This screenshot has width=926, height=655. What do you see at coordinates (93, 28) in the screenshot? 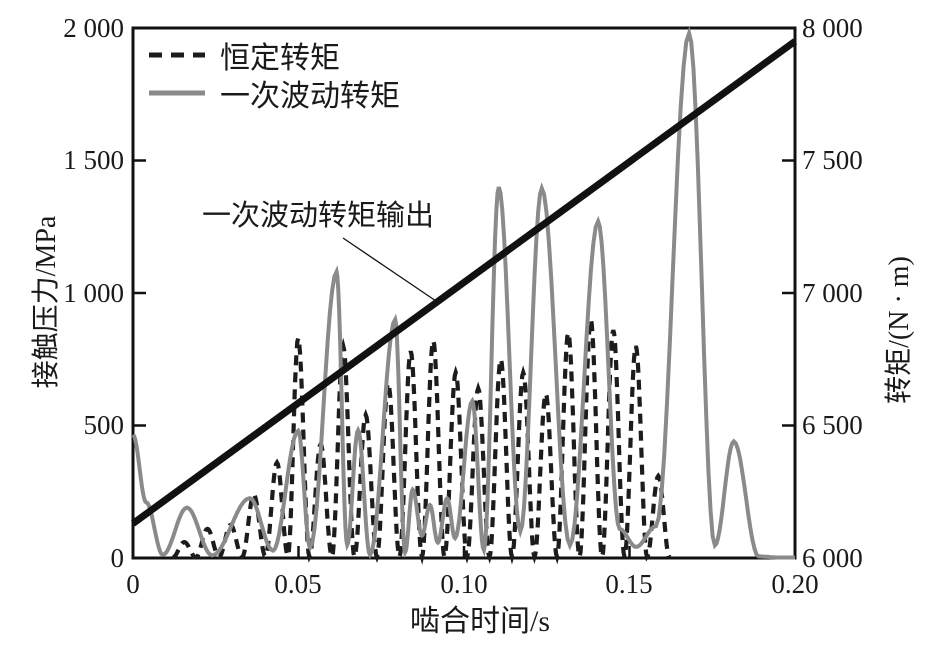
I see `y-left-tick-2000: 2 000` at bounding box center [93, 28].